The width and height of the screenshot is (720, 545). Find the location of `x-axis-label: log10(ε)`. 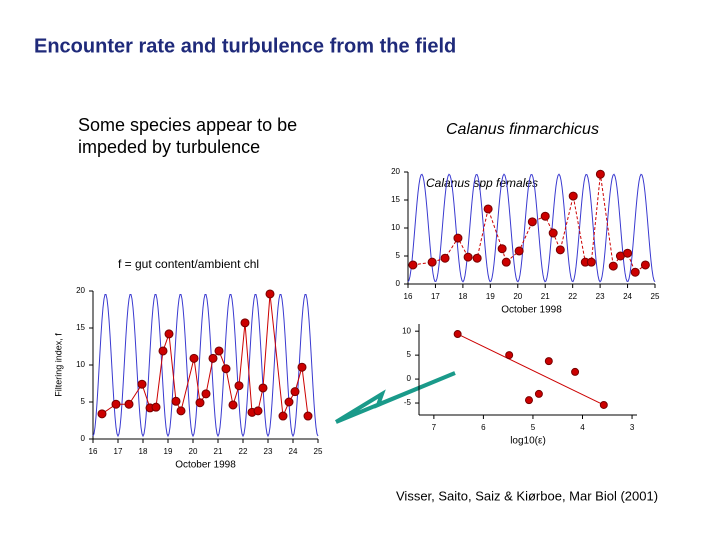

x-axis-label: log10(ε) is located at coordinates (528, 441).